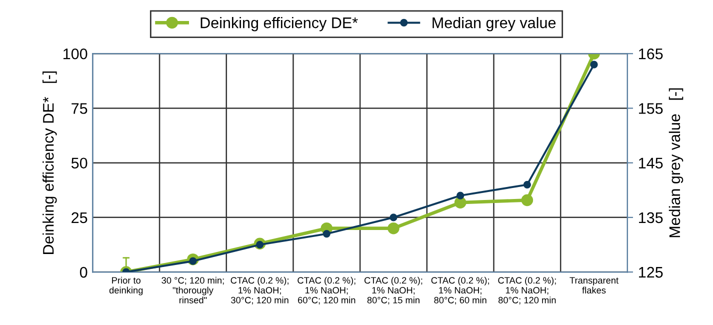 This screenshot has width=713, height=325. I want to click on y-tick-label: 50, so click(79, 163).